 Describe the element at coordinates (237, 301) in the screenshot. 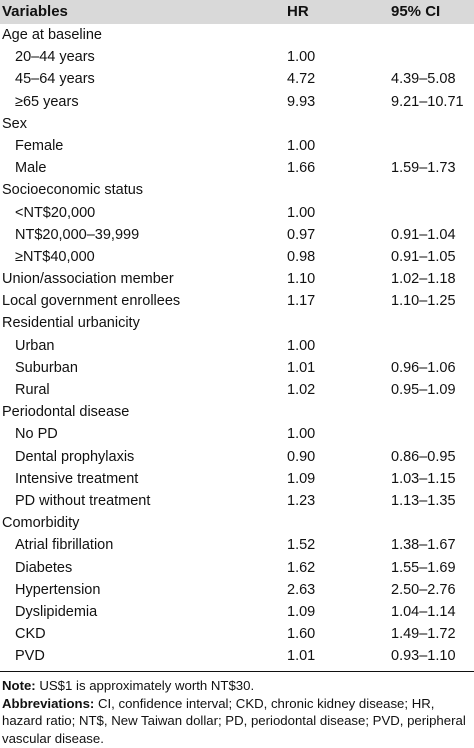

I see `table-row: Local government enrollees 1.17 1.10–1.25` at that location.